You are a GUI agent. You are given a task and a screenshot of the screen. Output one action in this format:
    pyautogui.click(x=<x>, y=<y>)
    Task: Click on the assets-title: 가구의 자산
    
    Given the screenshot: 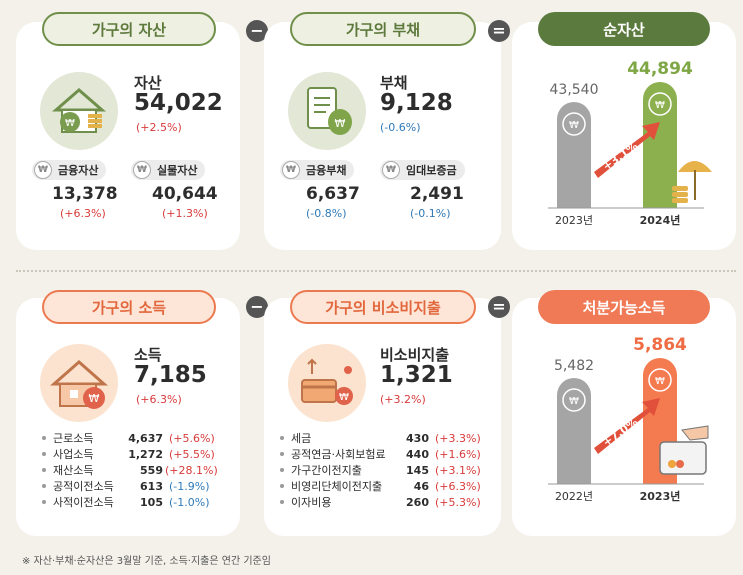 What is the action you would take?
    pyautogui.click(x=129, y=29)
    